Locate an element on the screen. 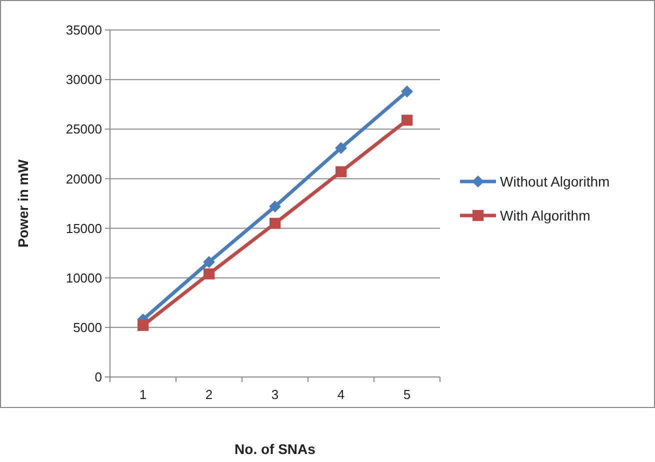 The width and height of the screenshot is (655, 462). x-tick-label: 2 is located at coordinates (209, 394).